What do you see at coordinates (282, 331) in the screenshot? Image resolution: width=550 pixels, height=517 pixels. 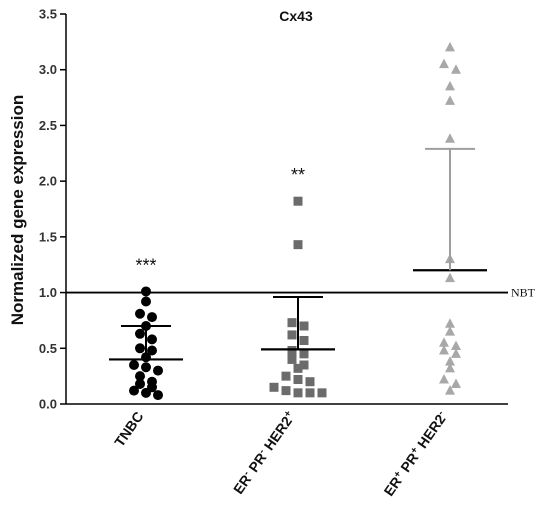 I see `group-1: ** ER- PR- HER2+` at bounding box center [282, 331].